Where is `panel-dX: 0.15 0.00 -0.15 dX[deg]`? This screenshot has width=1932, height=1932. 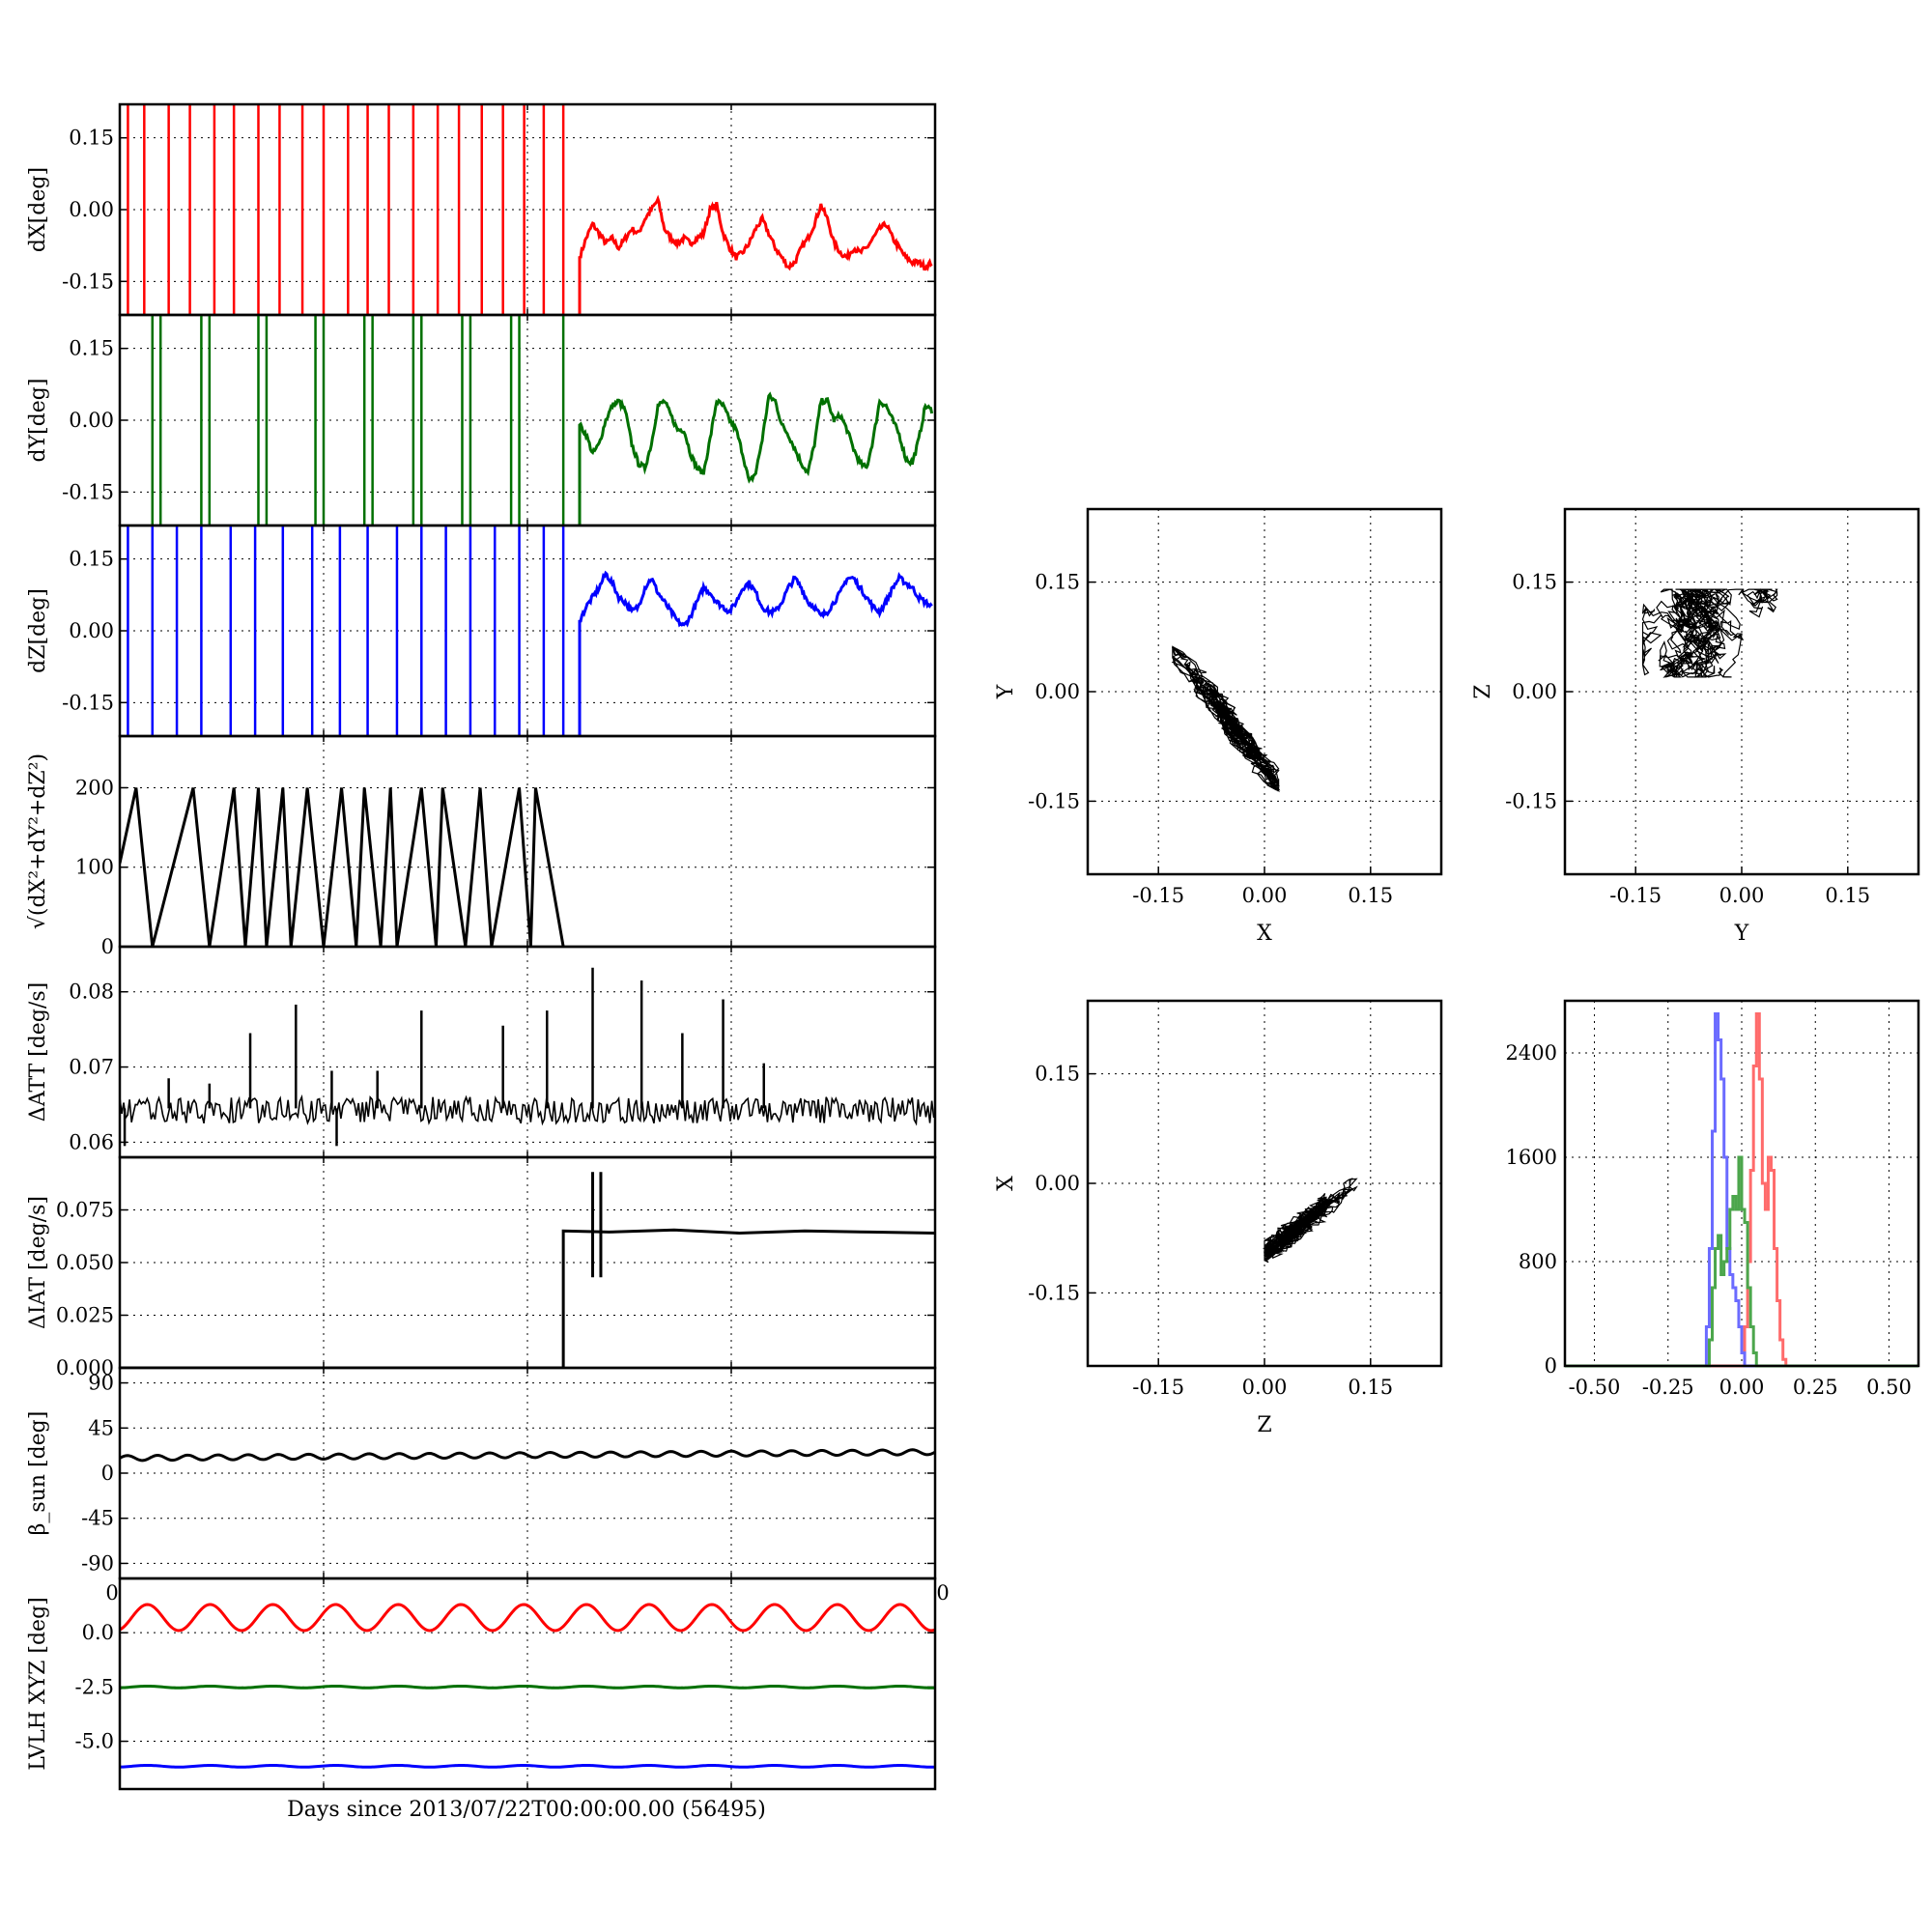
panel-dX: 0.15 0.00 -0.15 dX[deg] is located at coordinates (481, 209).